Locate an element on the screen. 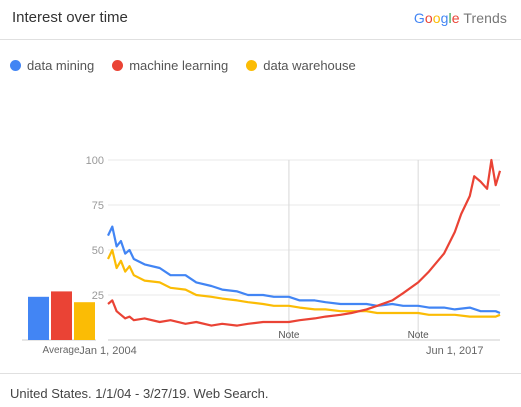 The image size is (521, 407). brand-letter: g is located at coordinates (444, 18).